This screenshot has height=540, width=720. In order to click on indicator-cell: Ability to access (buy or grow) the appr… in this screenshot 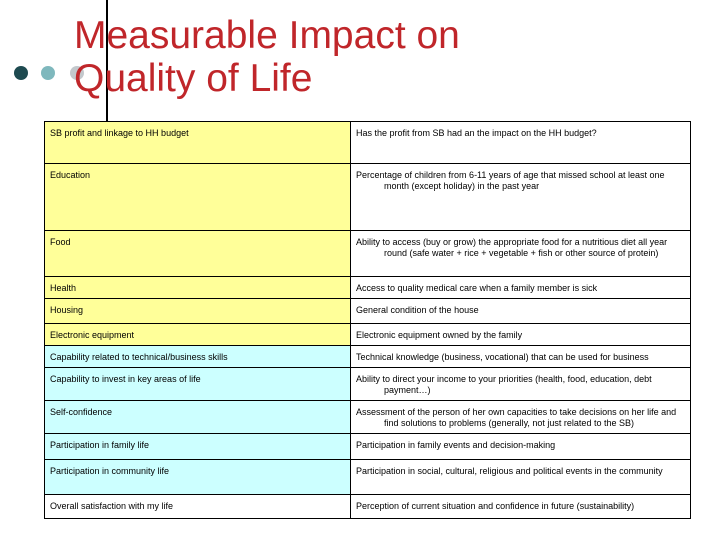, I will do `click(520, 253)`.